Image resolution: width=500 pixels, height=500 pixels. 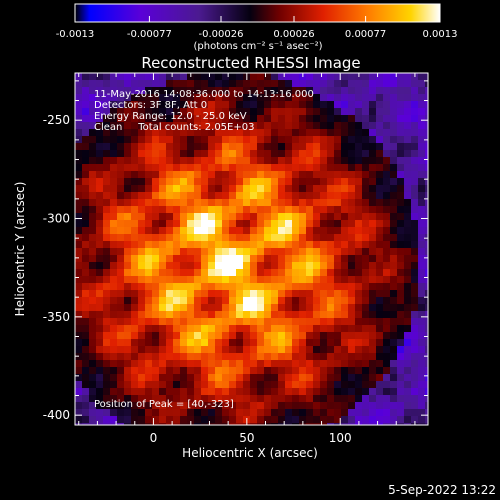 What do you see at coordinates (56, 415) in the screenshot?
I see `y-tick-label: -400` at bounding box center [56, 415].